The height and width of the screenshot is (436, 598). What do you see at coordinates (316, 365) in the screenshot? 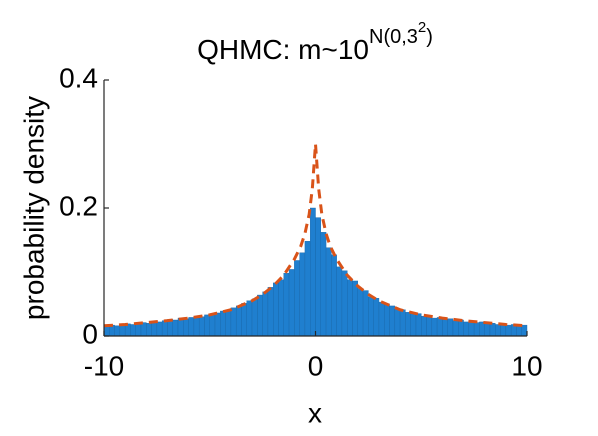
I see `x-tick-label: 0` at bounding box center [316, 365].